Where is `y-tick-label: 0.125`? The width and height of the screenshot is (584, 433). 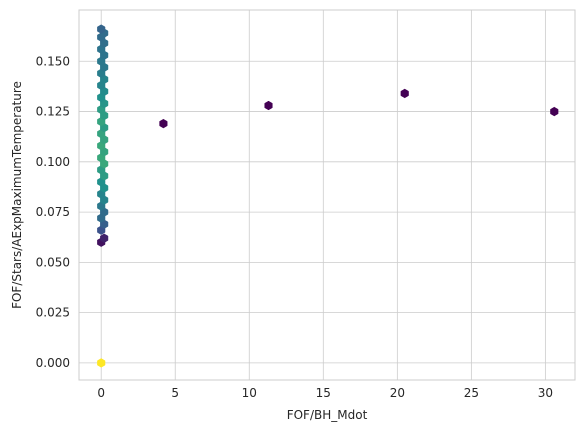
y-tick-label: 0.125 is located at coordinates (53, 112).